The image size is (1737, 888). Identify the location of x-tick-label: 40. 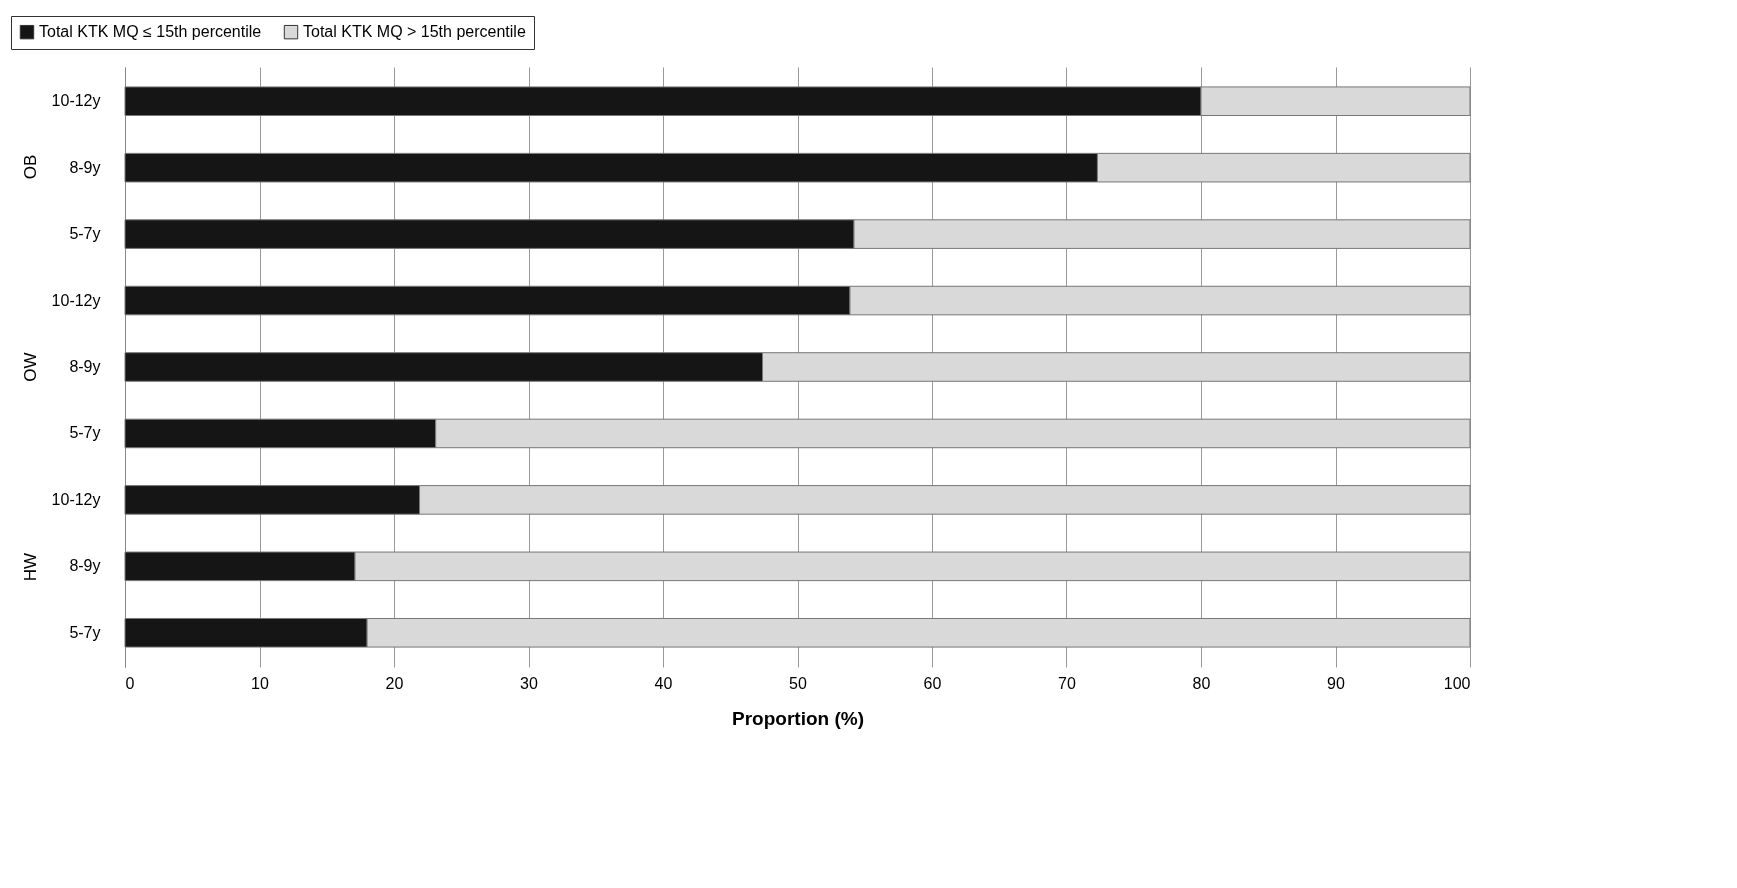
(663, 683).